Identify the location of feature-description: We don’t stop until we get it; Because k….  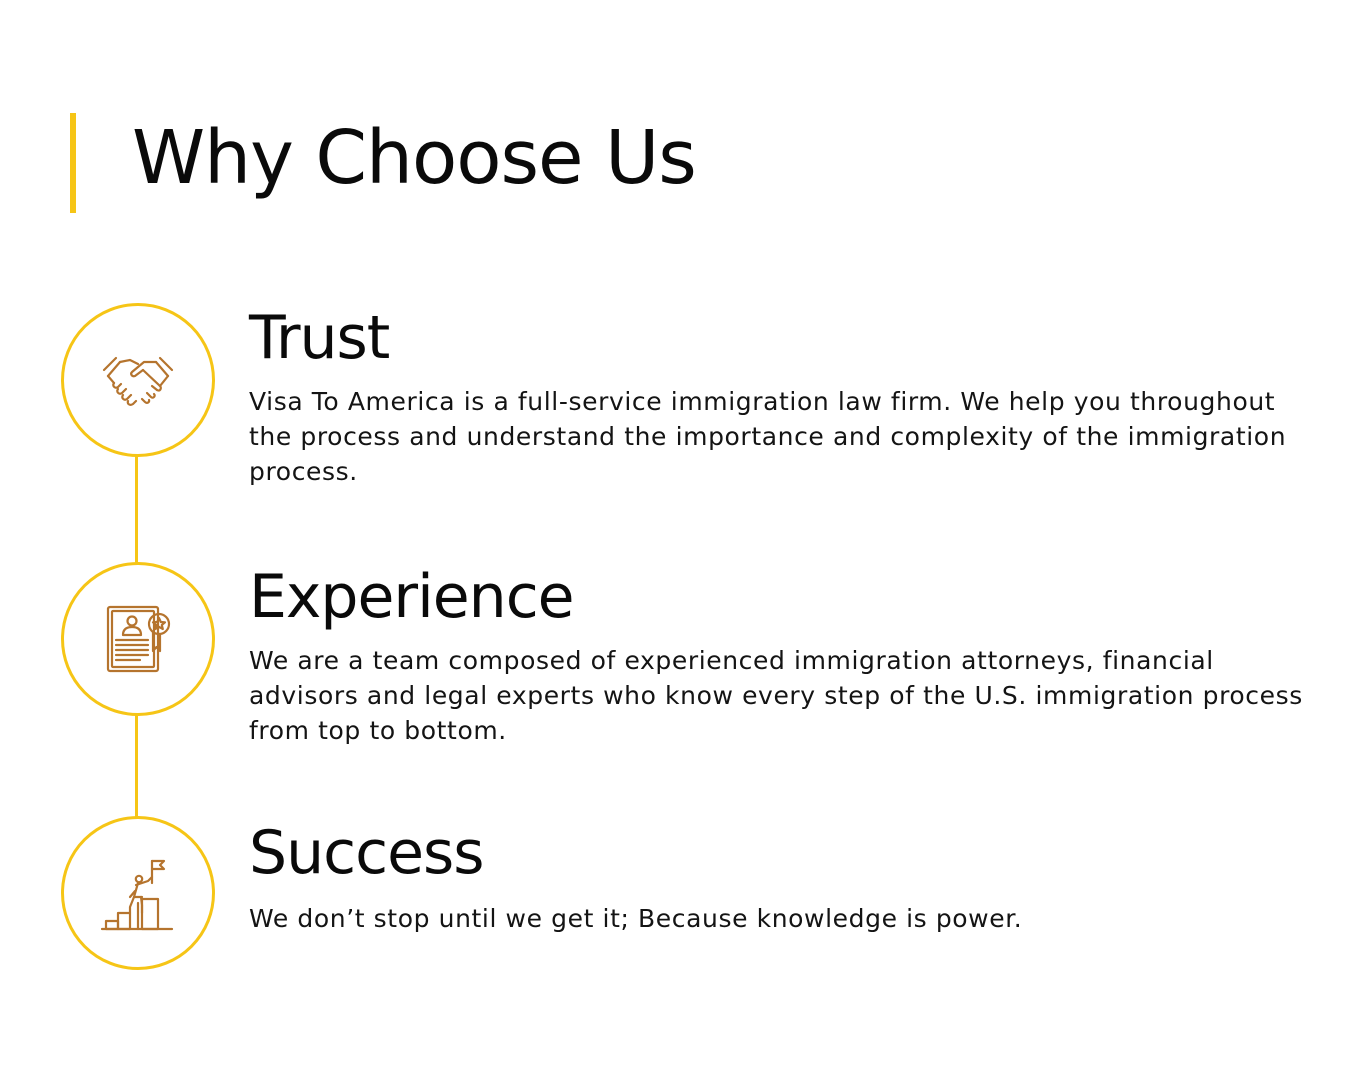
(636, 918).